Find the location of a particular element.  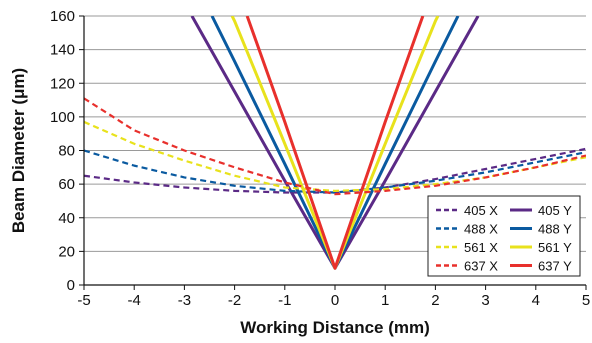

y-tick-label: 0 is located at coordinates (71, 285).